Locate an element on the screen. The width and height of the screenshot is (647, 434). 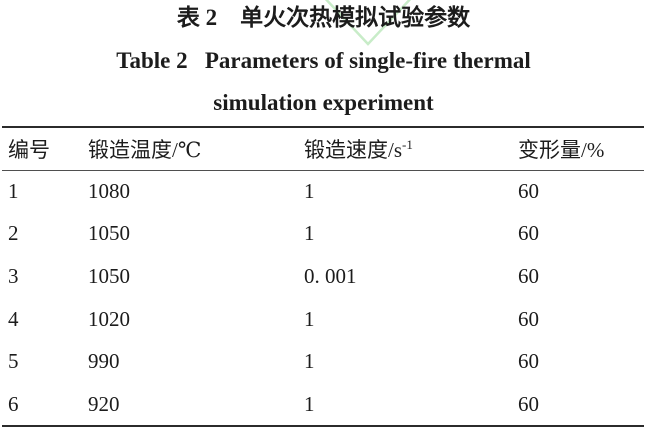
cell-temperature: 920 is located at coordinates (104, 403).